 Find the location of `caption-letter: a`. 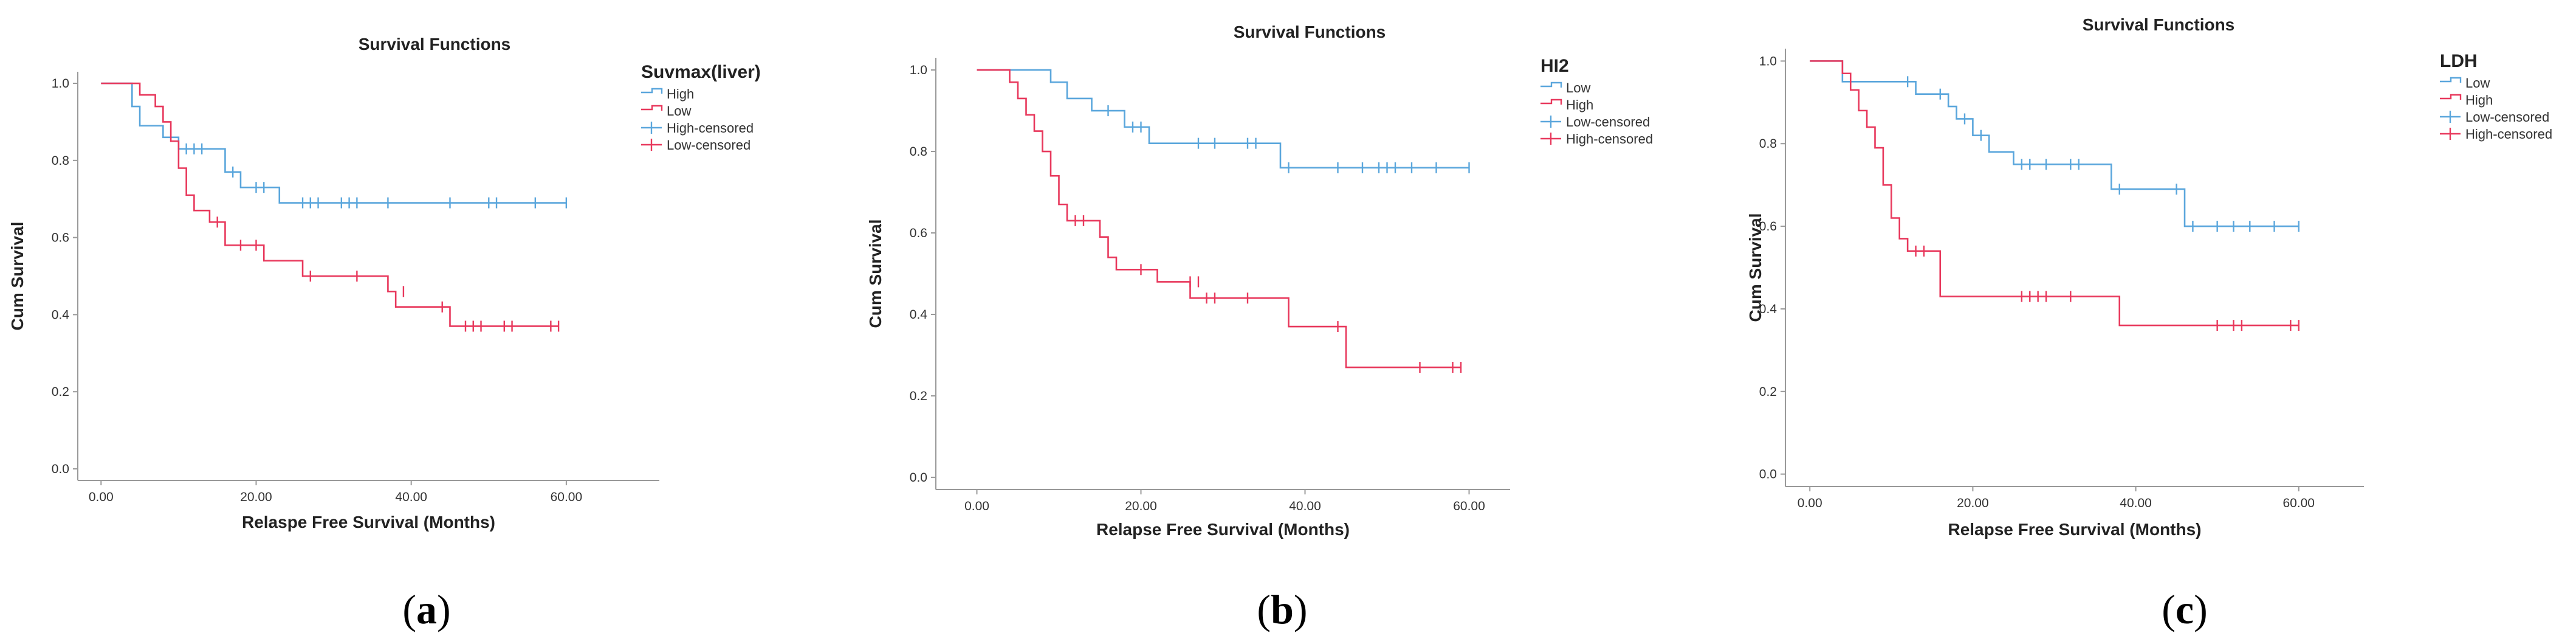

caption-letter: a is located at coordinates (426, 609).